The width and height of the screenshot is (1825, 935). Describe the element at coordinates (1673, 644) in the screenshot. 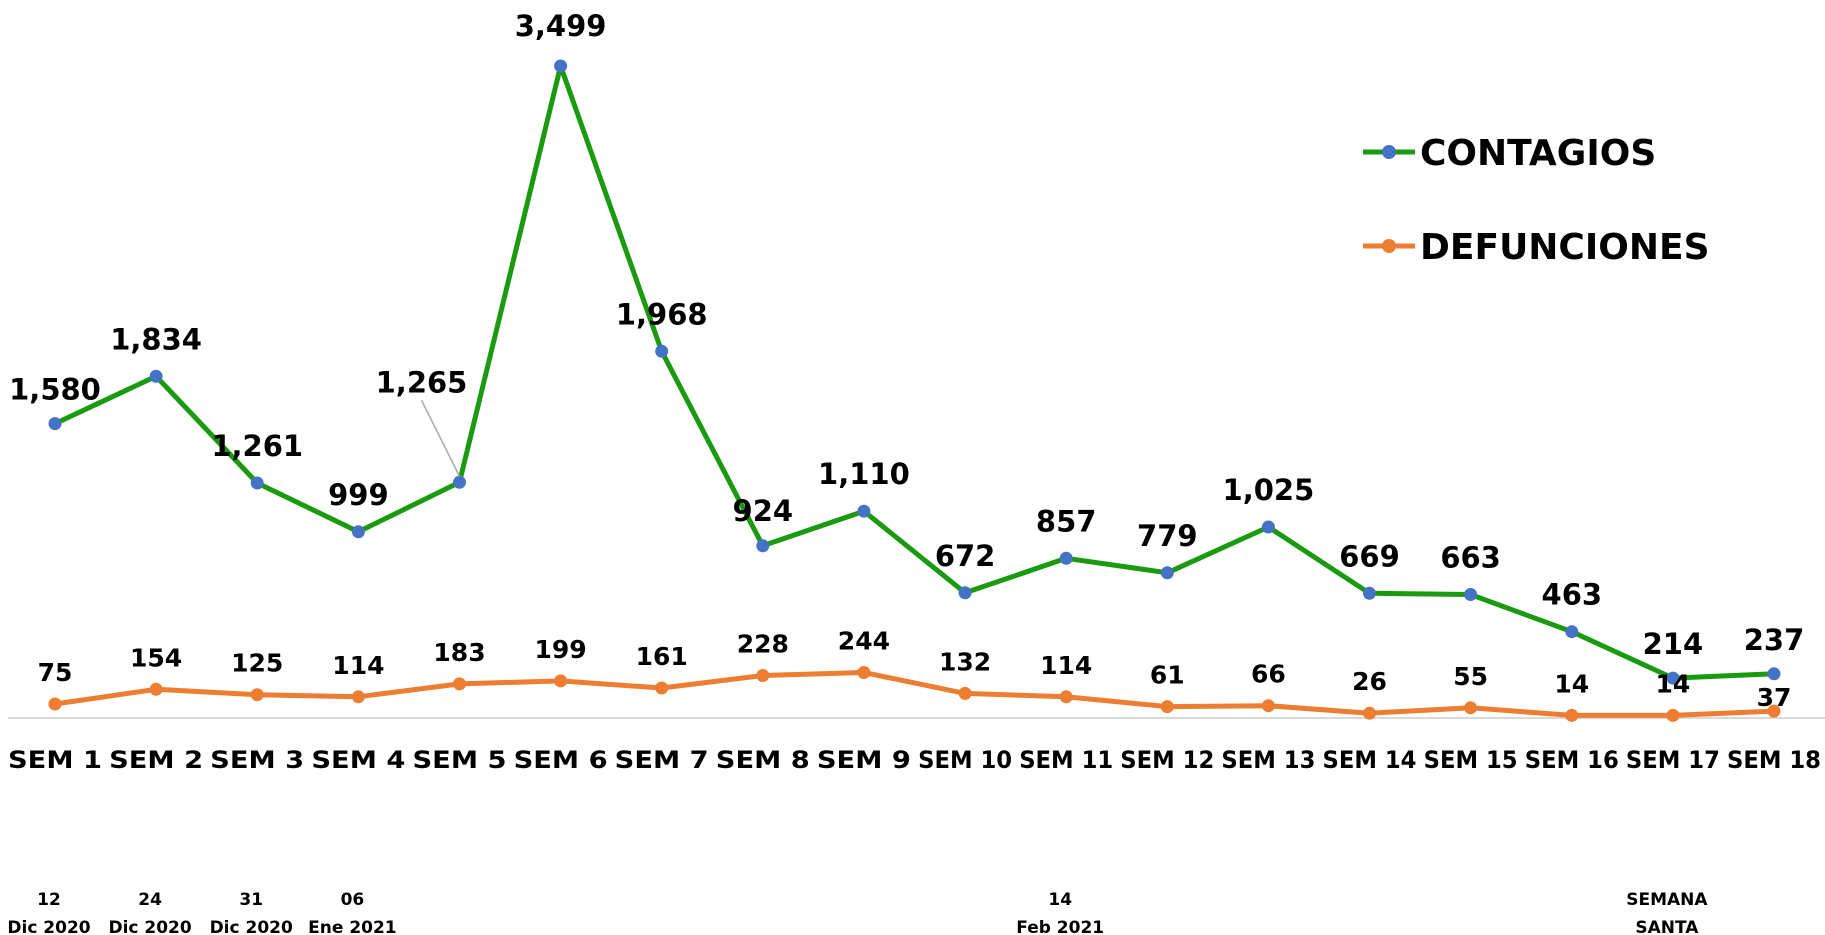

I see `contagios-data-label: 214` at that location.